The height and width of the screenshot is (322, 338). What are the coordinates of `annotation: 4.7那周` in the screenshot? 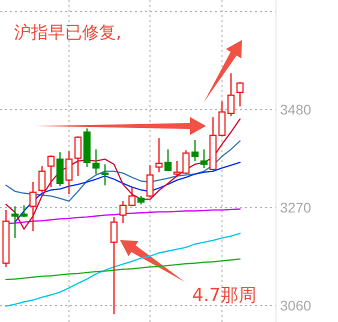 It's located at (224, 295).